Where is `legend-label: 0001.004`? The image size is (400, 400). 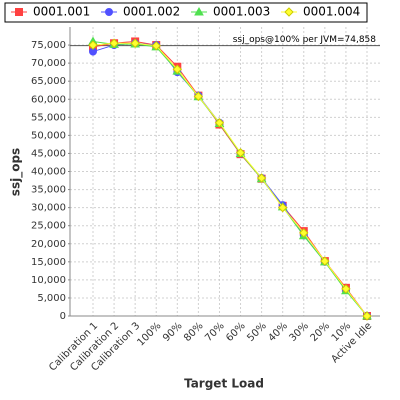 legend-label: 0001.004 is located at coordinates (331, 12).